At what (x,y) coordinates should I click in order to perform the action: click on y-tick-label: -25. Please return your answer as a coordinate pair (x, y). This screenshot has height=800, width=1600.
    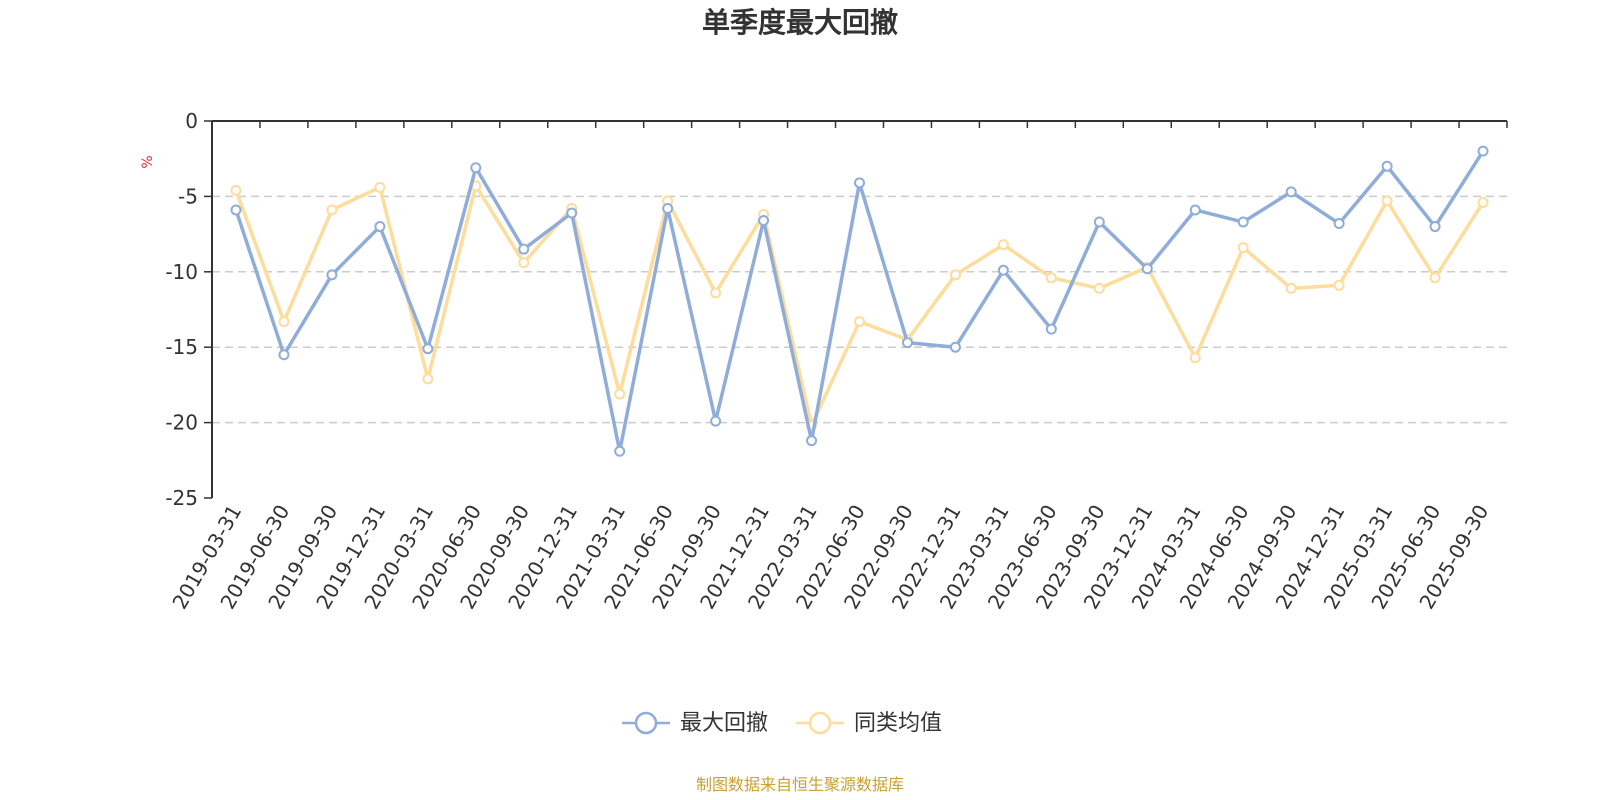
    Looking at the image, I should click on (181, 498).